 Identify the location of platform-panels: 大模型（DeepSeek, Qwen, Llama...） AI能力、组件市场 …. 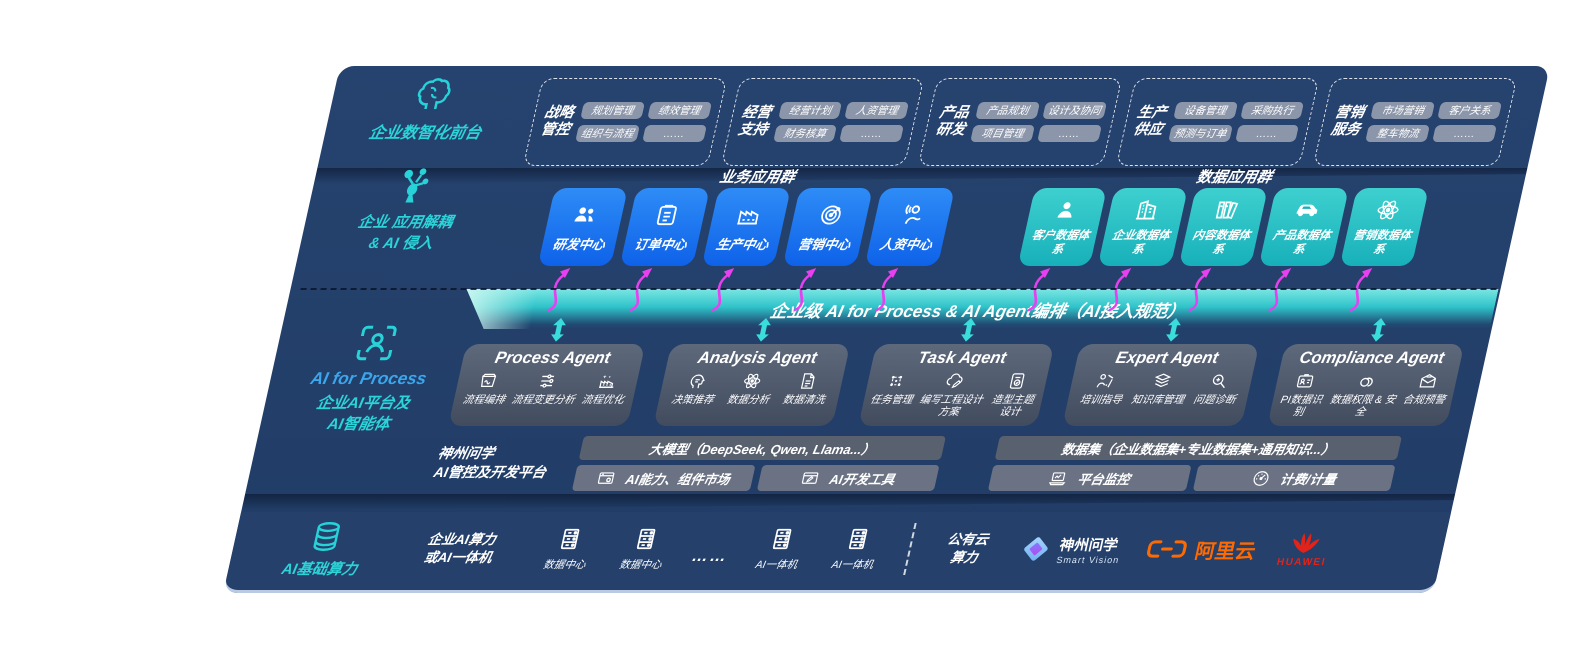
(986, 463).